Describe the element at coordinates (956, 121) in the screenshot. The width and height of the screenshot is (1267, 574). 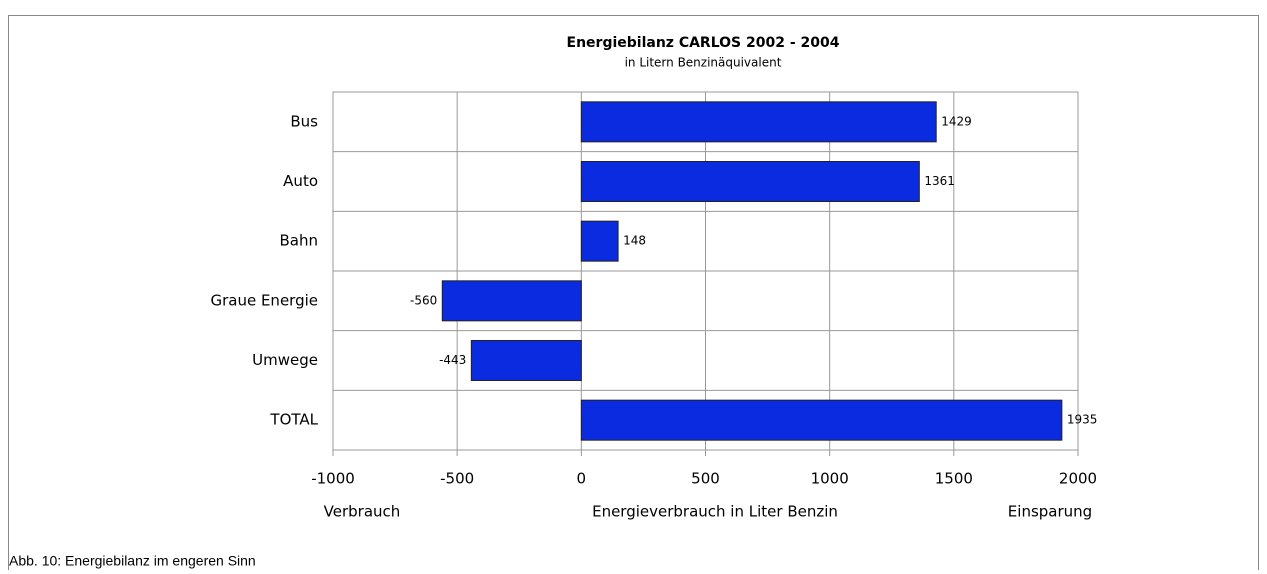
I see `value-label: 1429` at that location.